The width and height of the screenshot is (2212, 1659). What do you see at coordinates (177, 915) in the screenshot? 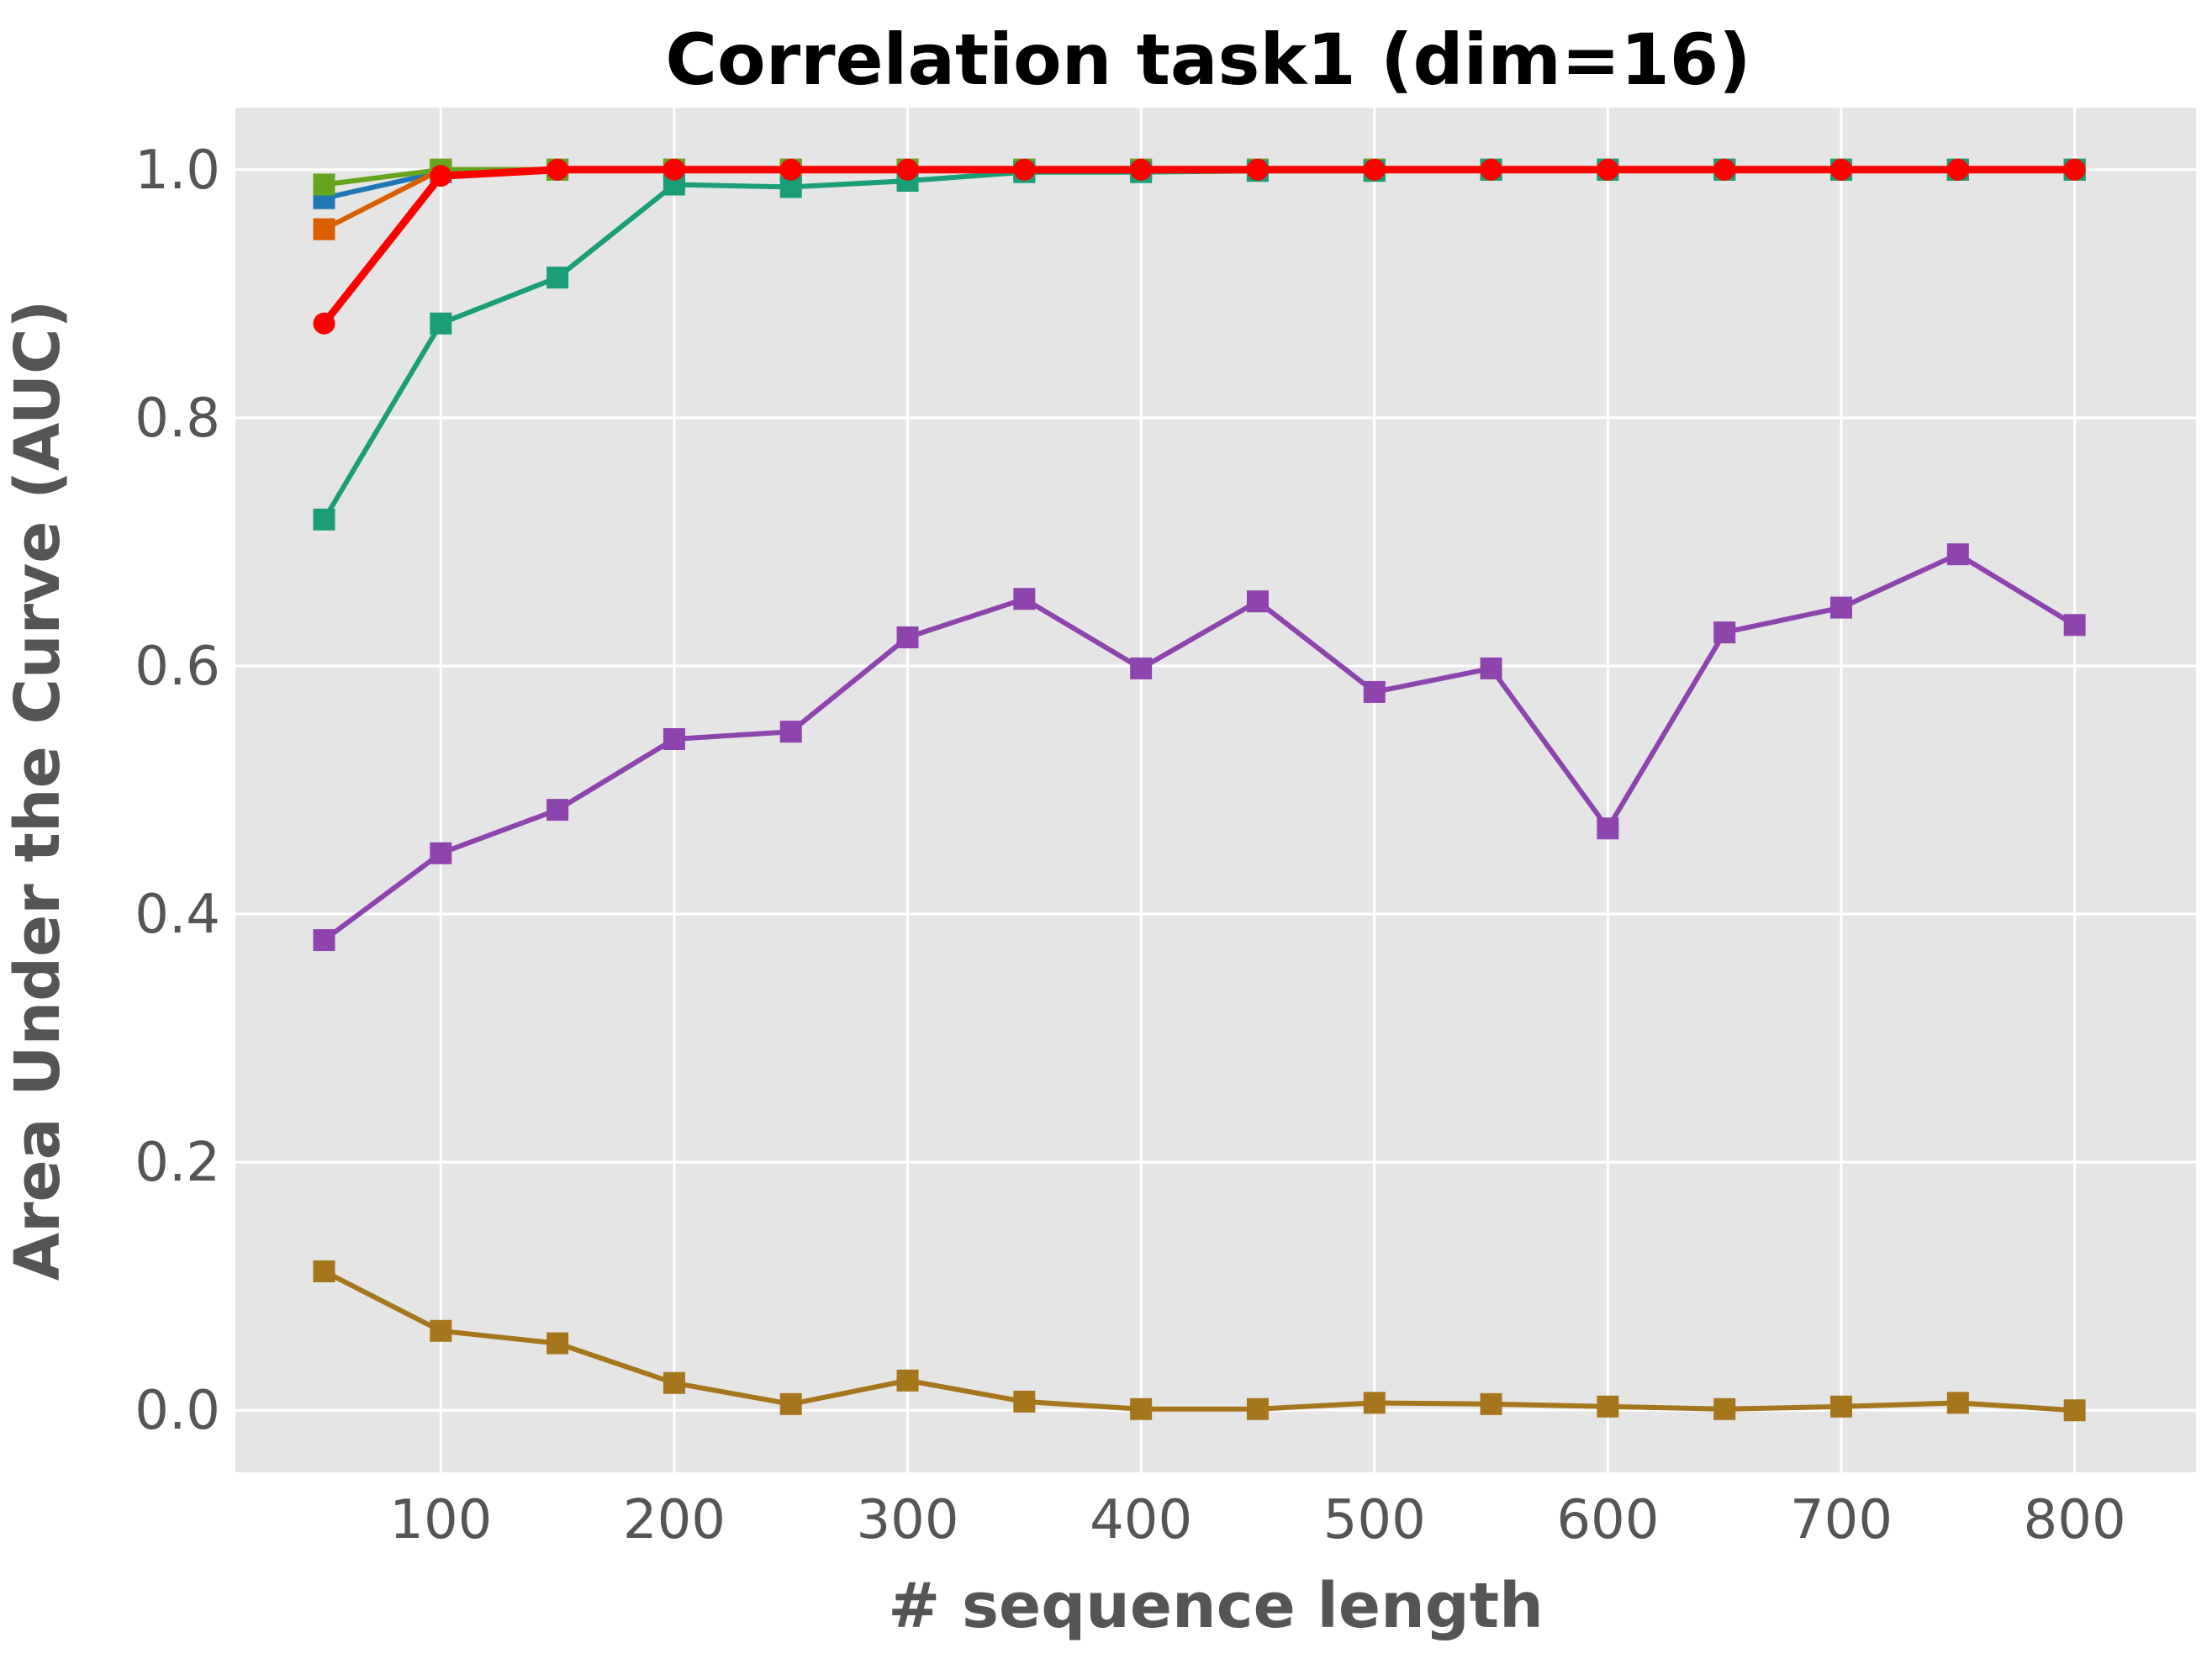
I see `y-tick-label: 0.4` at bounding box center [177, 915].